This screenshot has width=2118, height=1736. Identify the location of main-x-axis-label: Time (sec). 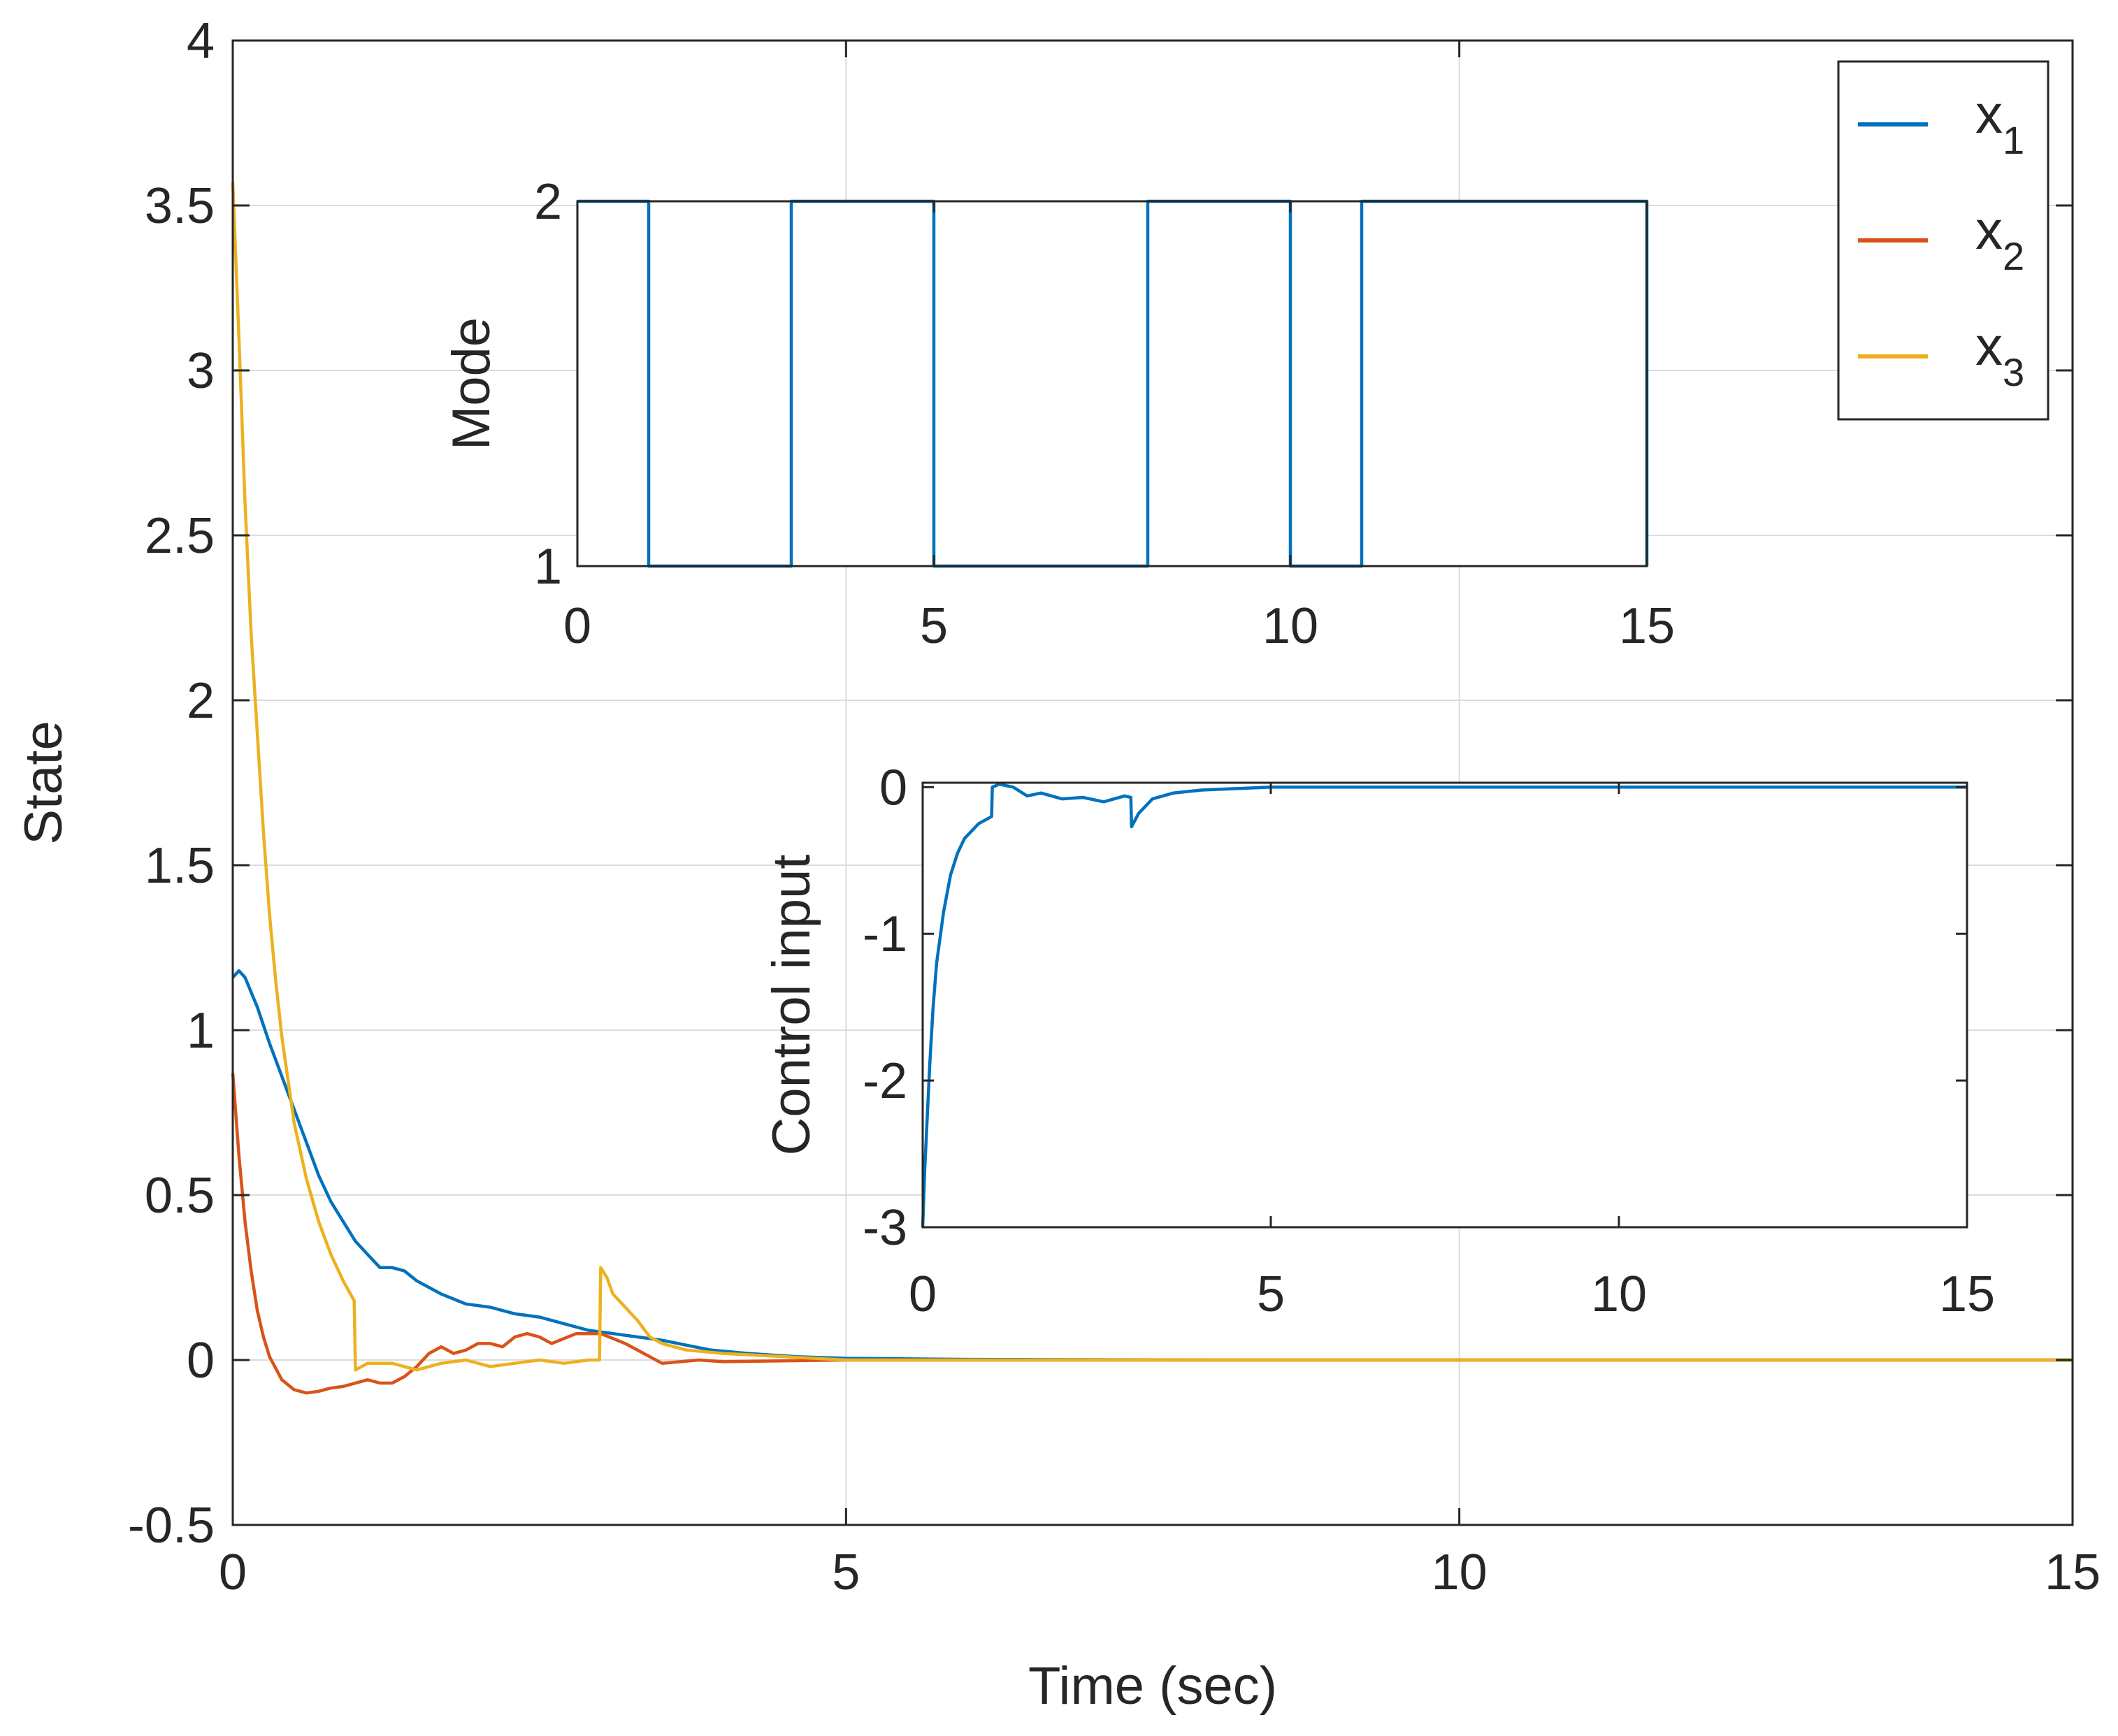
(1152, 1686).